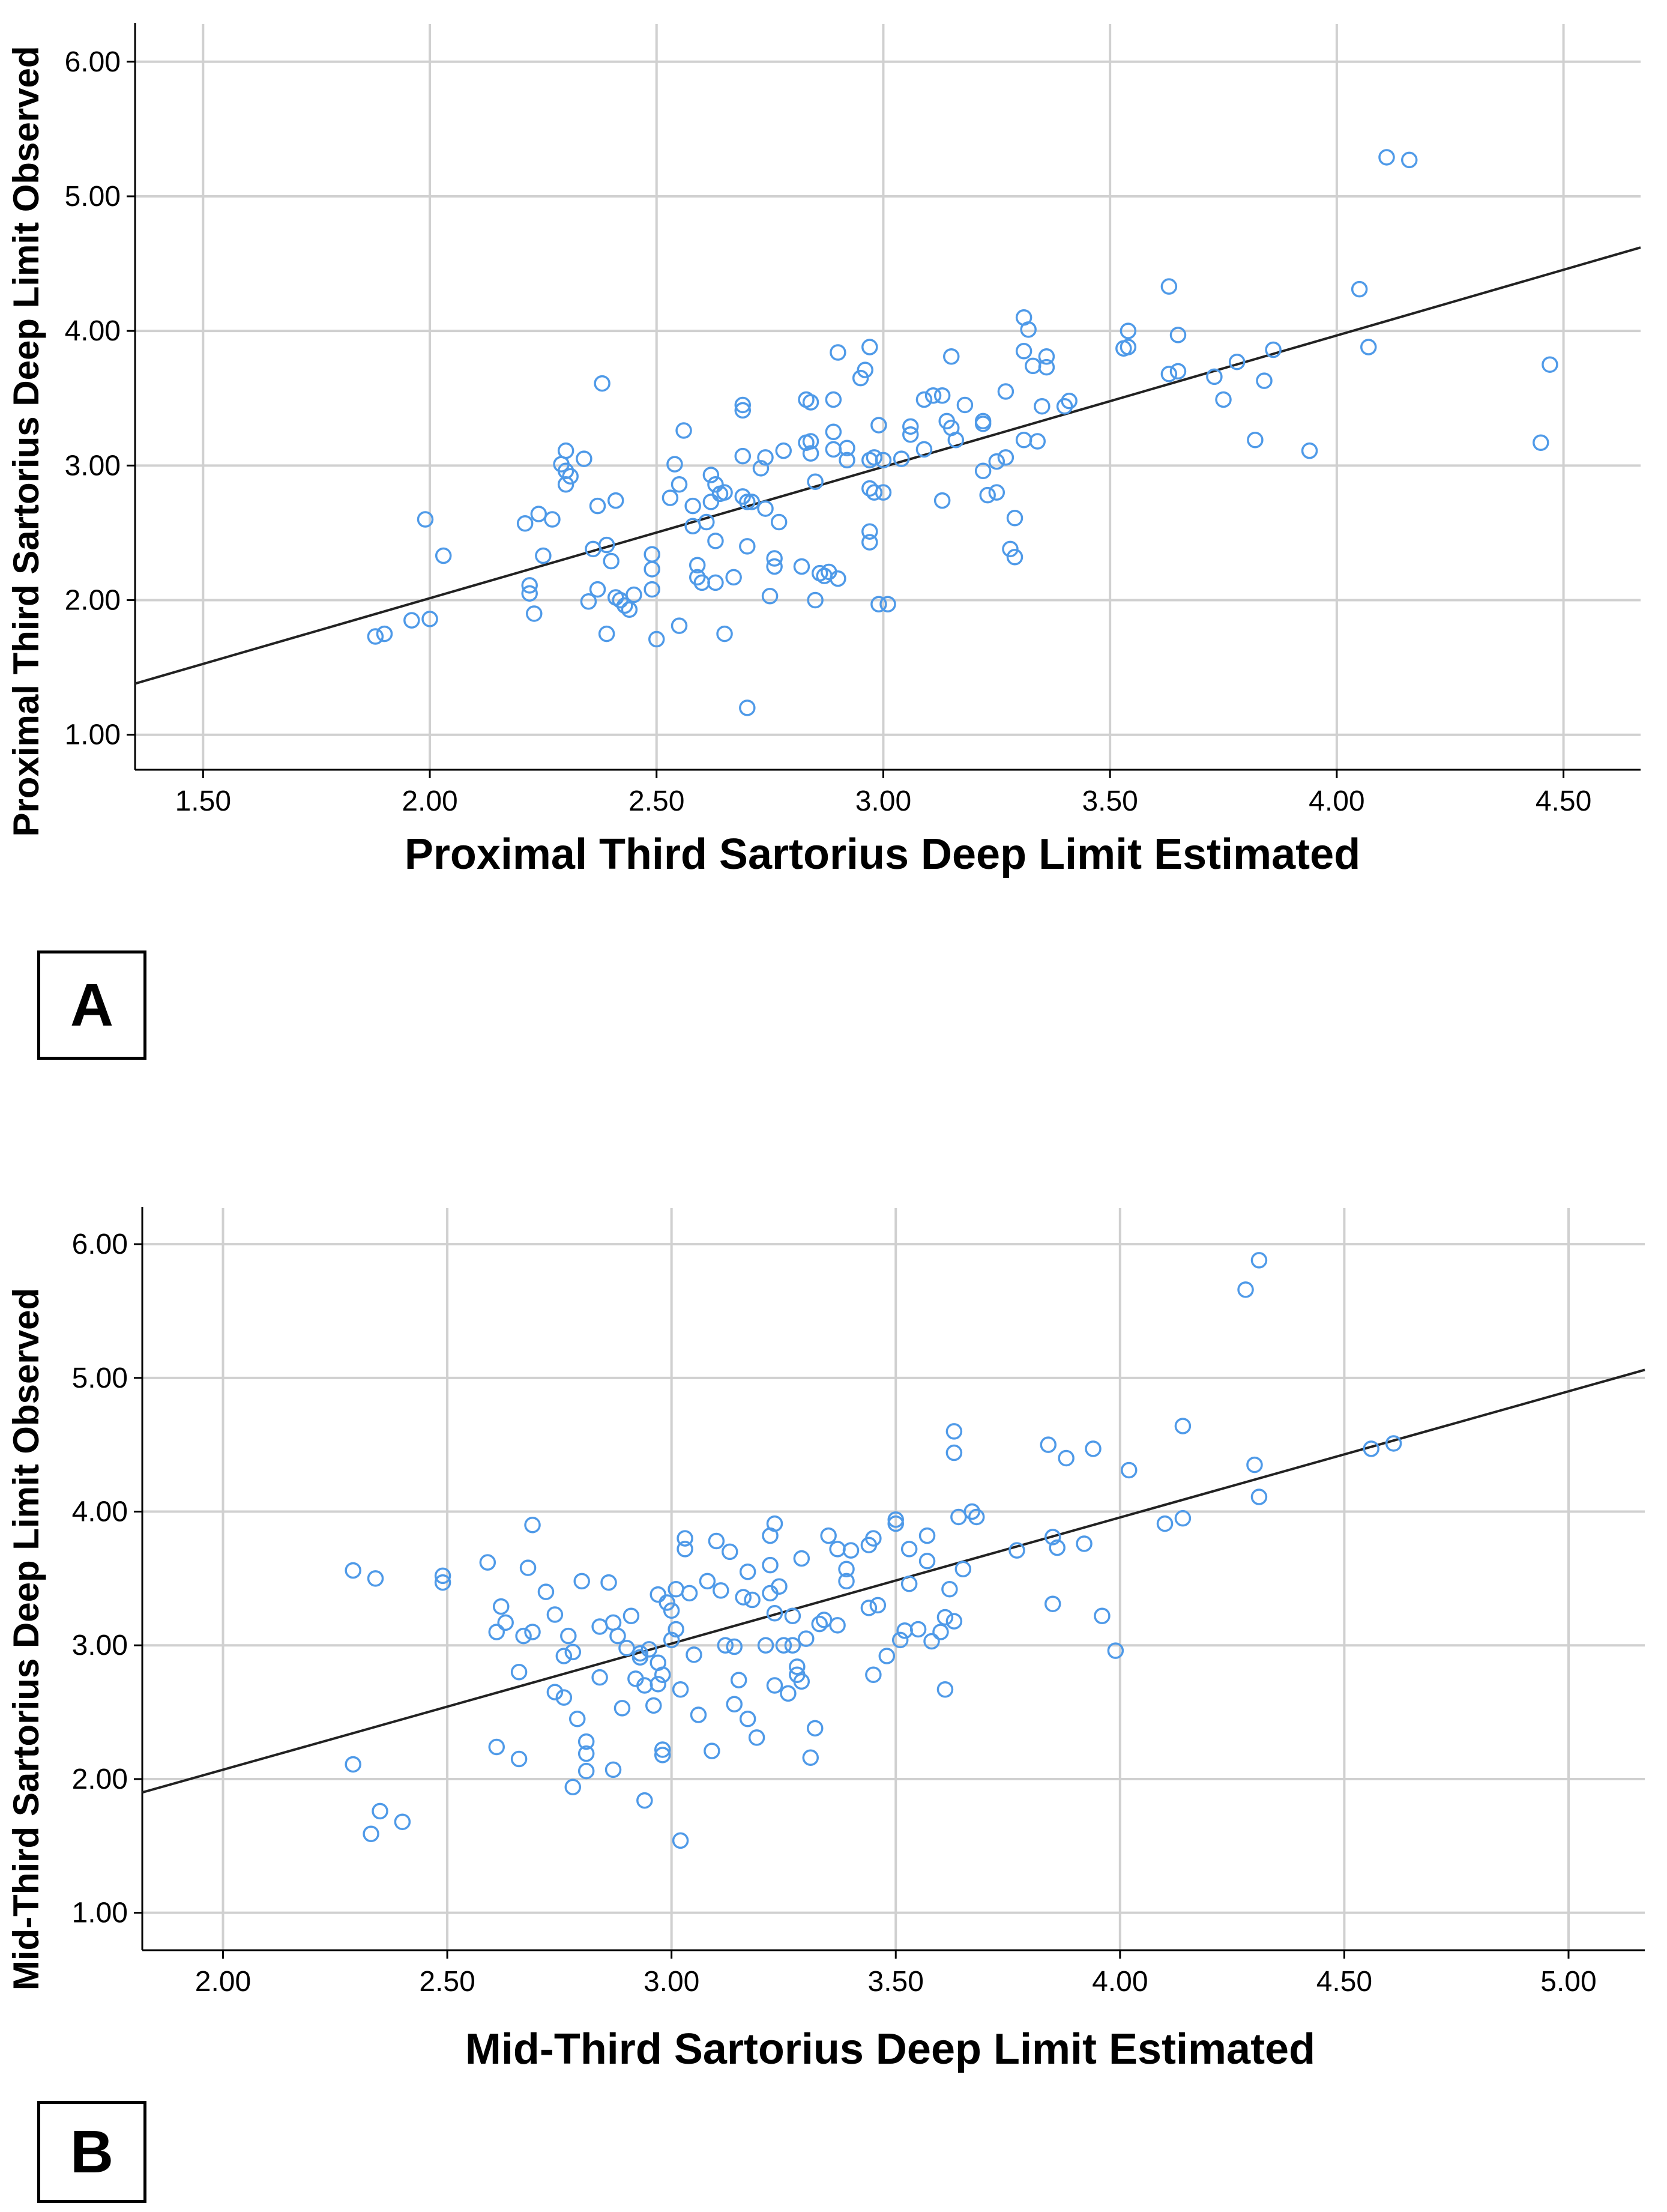 Image resolution: width=1667 pixels, height=2212 pixels. I want to click on x-tick-label: 4.00, so click(1336, 801).